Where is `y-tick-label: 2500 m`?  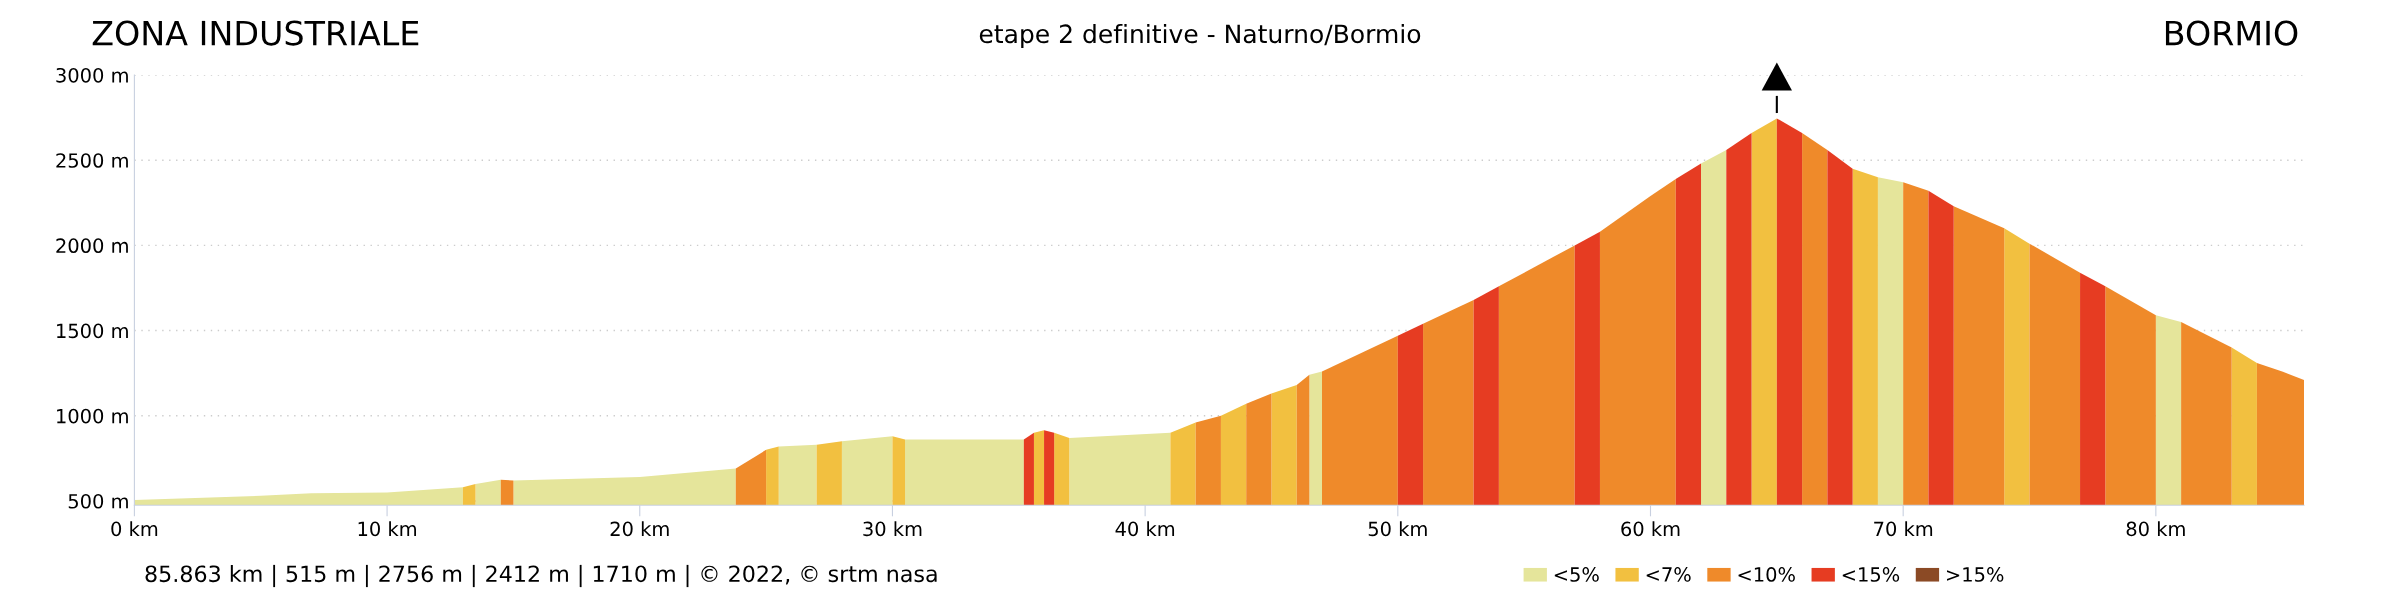
y-tick-label: 2500 m is located at coordinates (92, 160).